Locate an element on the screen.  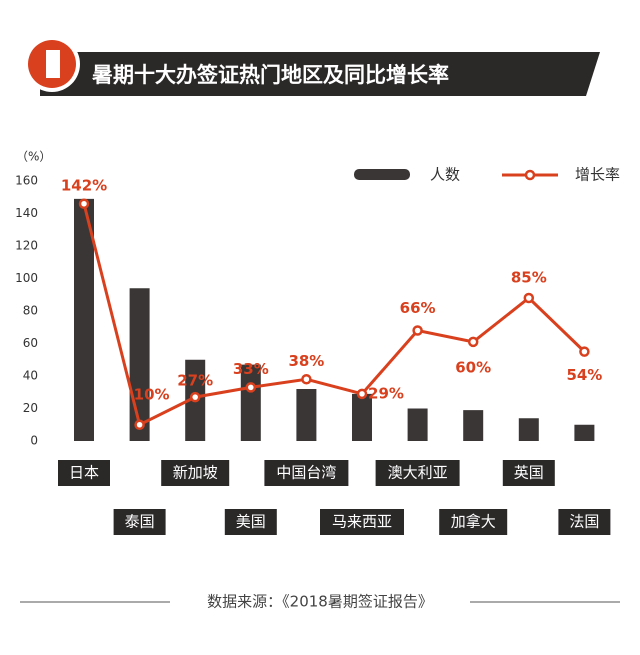
data-label: 85% is located at coordinates (529, 278).